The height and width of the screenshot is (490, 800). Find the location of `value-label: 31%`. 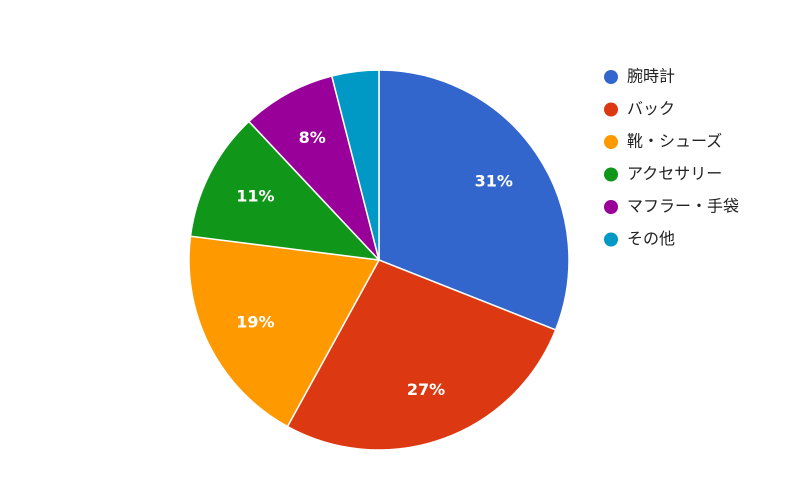

value-label: 31% is located at coordinates (494, 181).